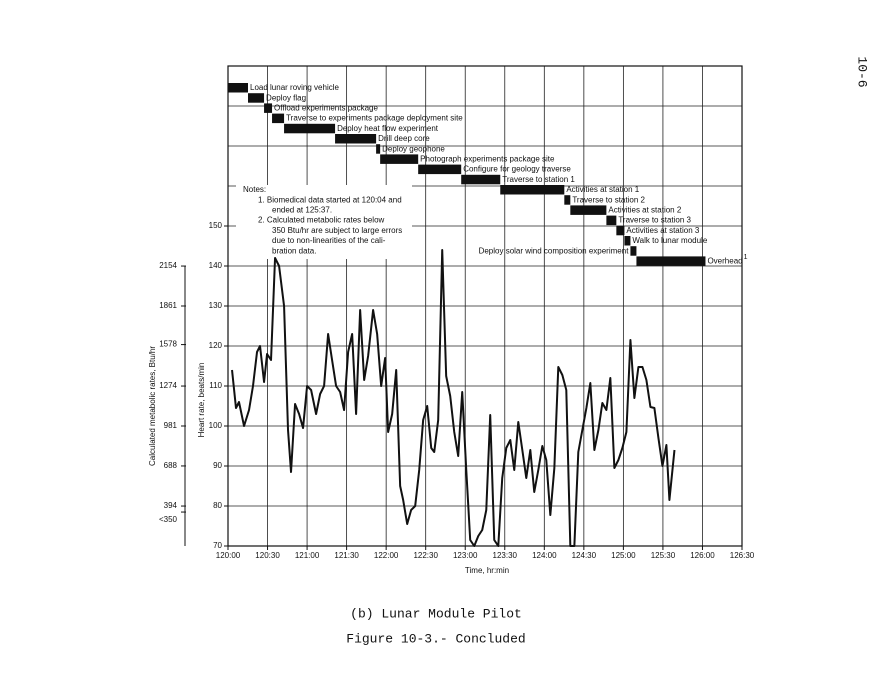  I want to click on activity-label: Traverse to station 3, so click(654, 220).